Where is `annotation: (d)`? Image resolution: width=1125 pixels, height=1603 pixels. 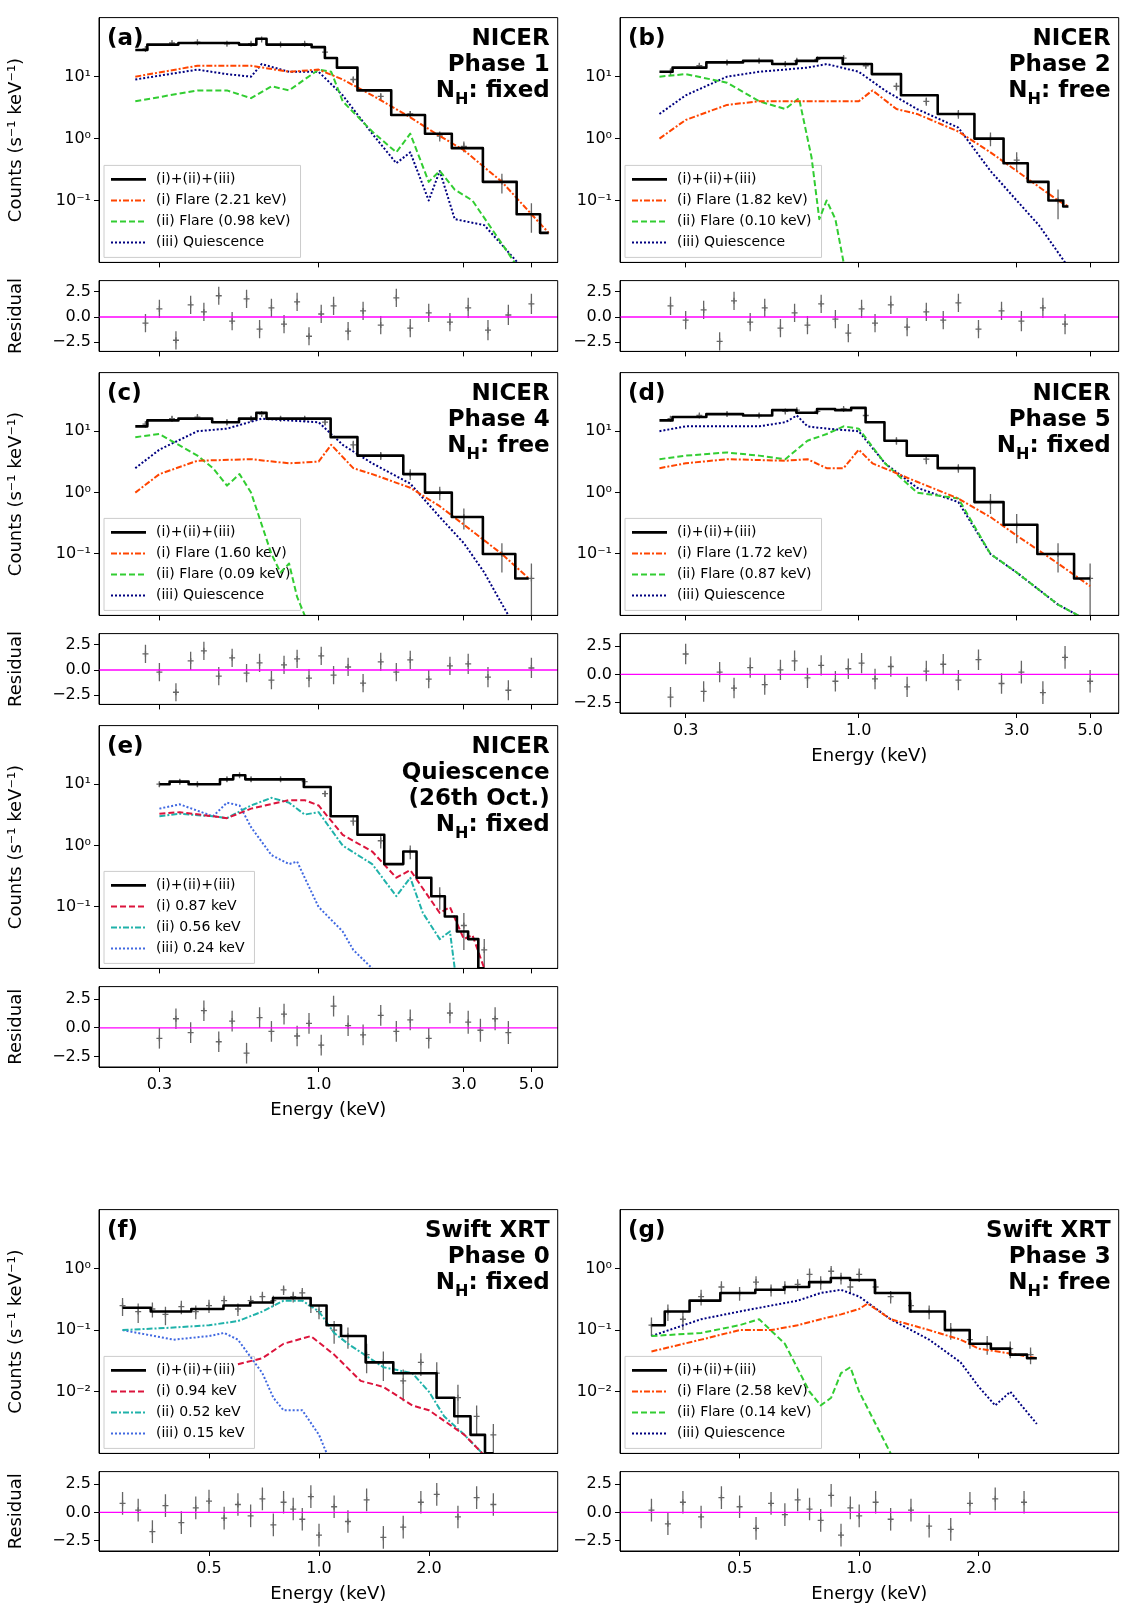 annotation: (d) is located at coordinates (647, 391).